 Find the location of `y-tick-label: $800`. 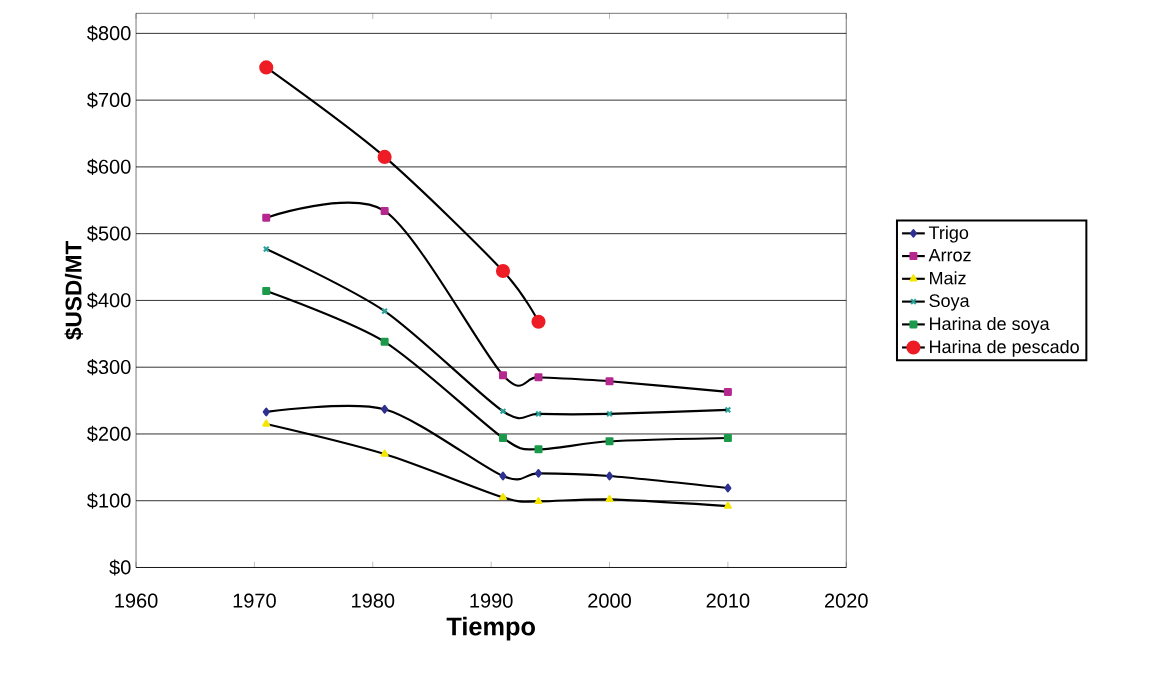

y-tick-label: $800 is located at coordinates (109, 33).